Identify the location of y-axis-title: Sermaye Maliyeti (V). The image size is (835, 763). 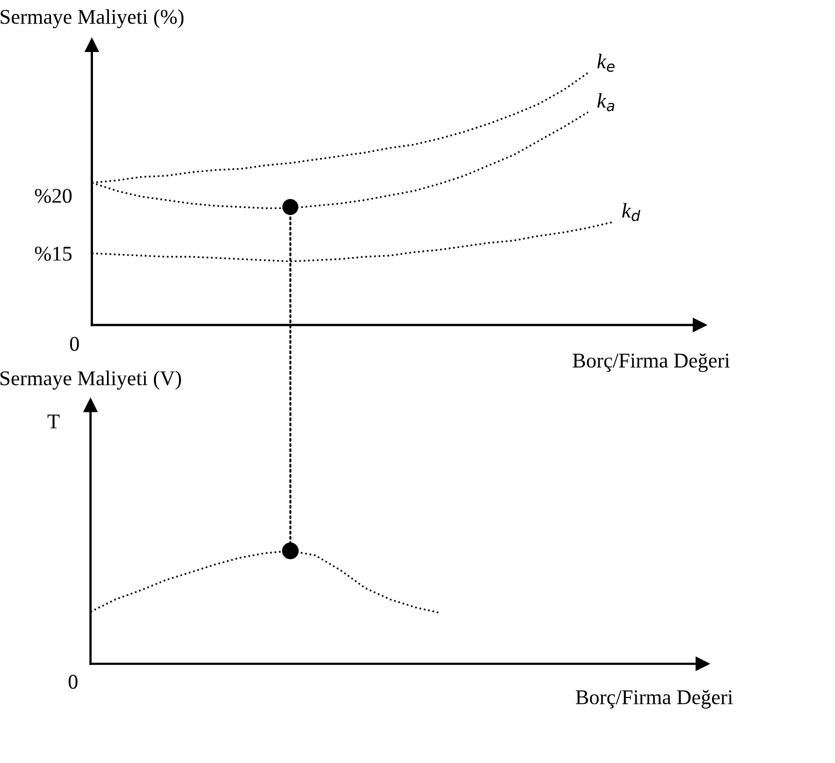
(91, 380).